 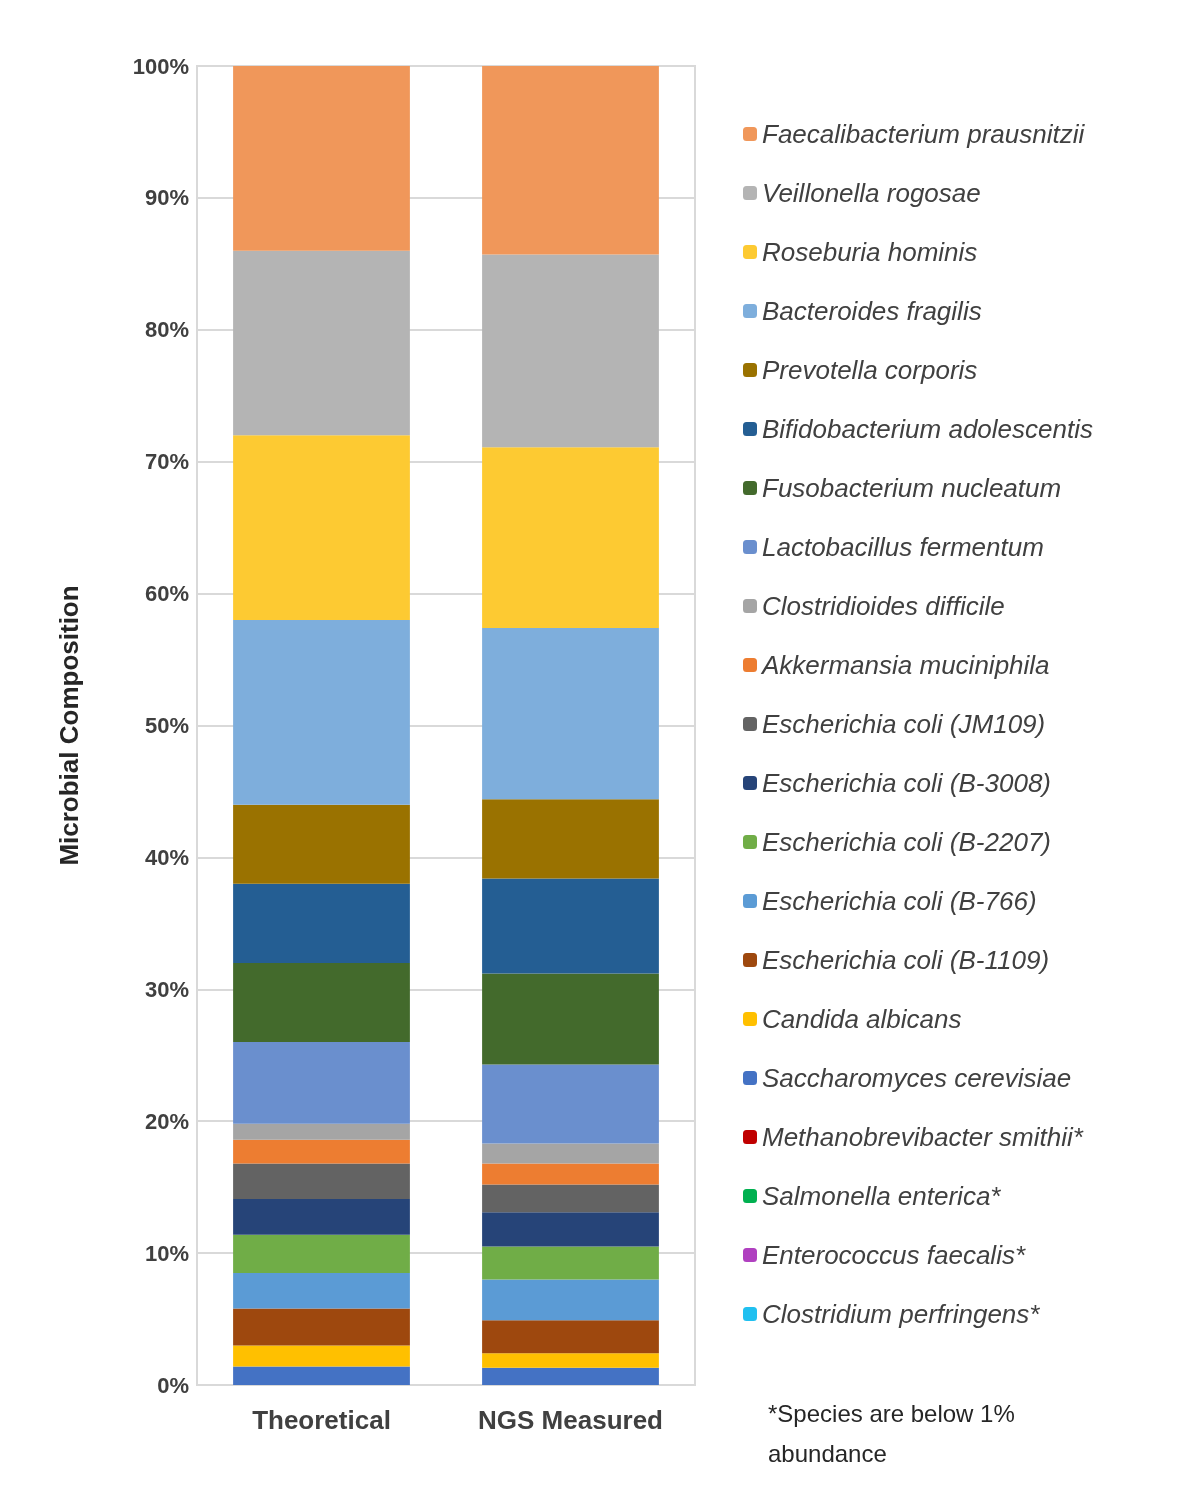 What do you see at coordinates (166, 462) in the screenshot?
I see `y-tick-label: 70%` at bounding box center [166, 462].